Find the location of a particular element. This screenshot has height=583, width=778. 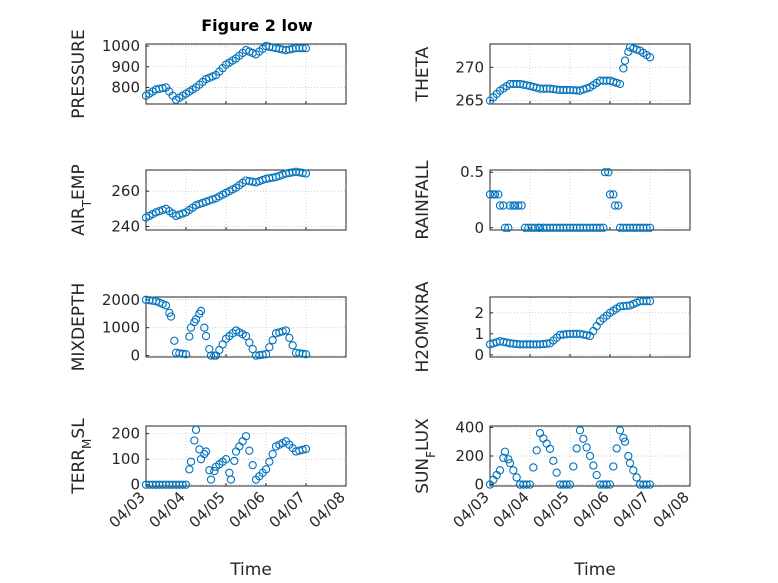

x-tick-label: 04/08 is located at coordinates (671, 509).